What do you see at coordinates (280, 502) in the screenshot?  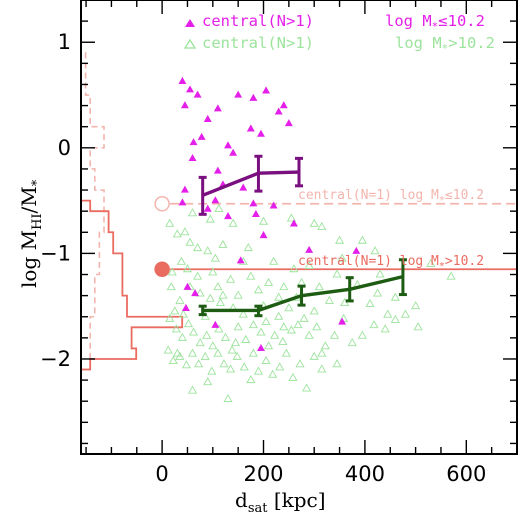 I see `x-axis-label: dsat [kpc]` at bounding box center [280, 502].